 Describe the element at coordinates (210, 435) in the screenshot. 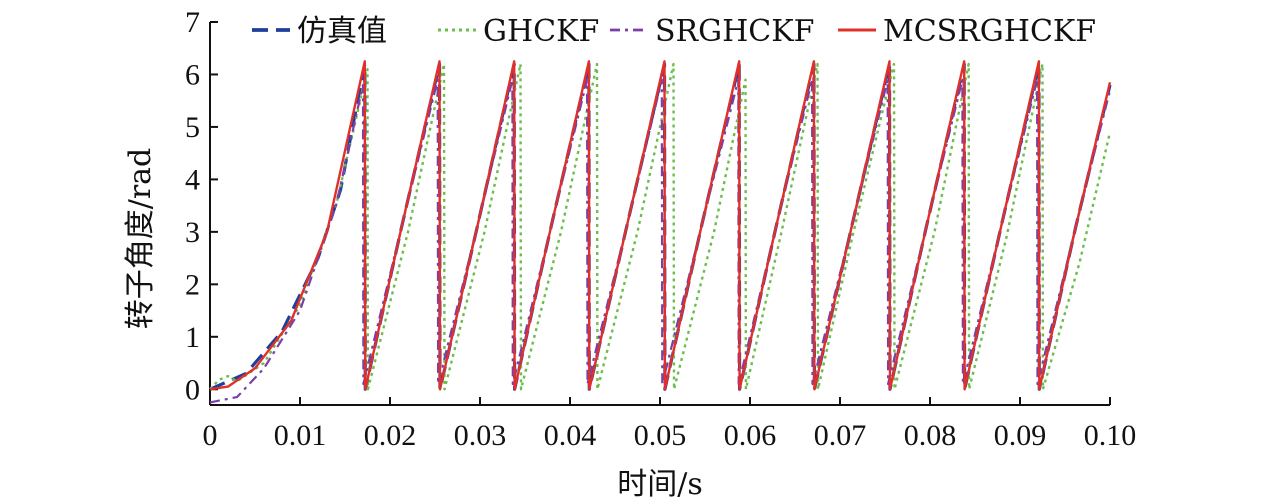

I see `x-tick-label: 0` at that location.